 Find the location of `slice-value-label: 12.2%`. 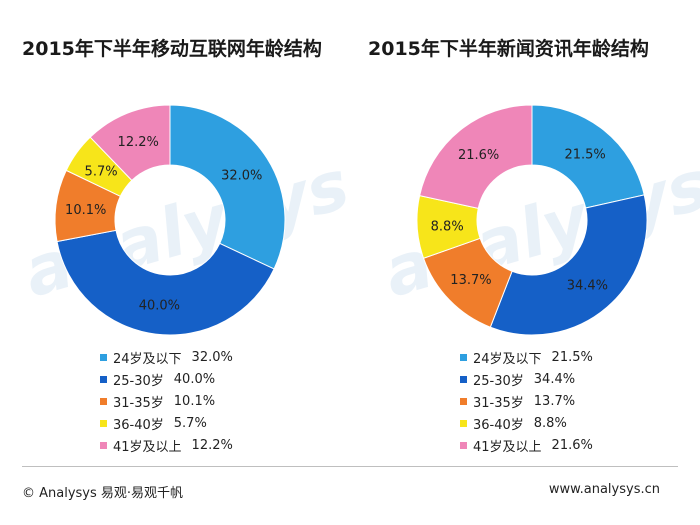

slice-value-label: 12.2% is located at coordinates (138, 142).